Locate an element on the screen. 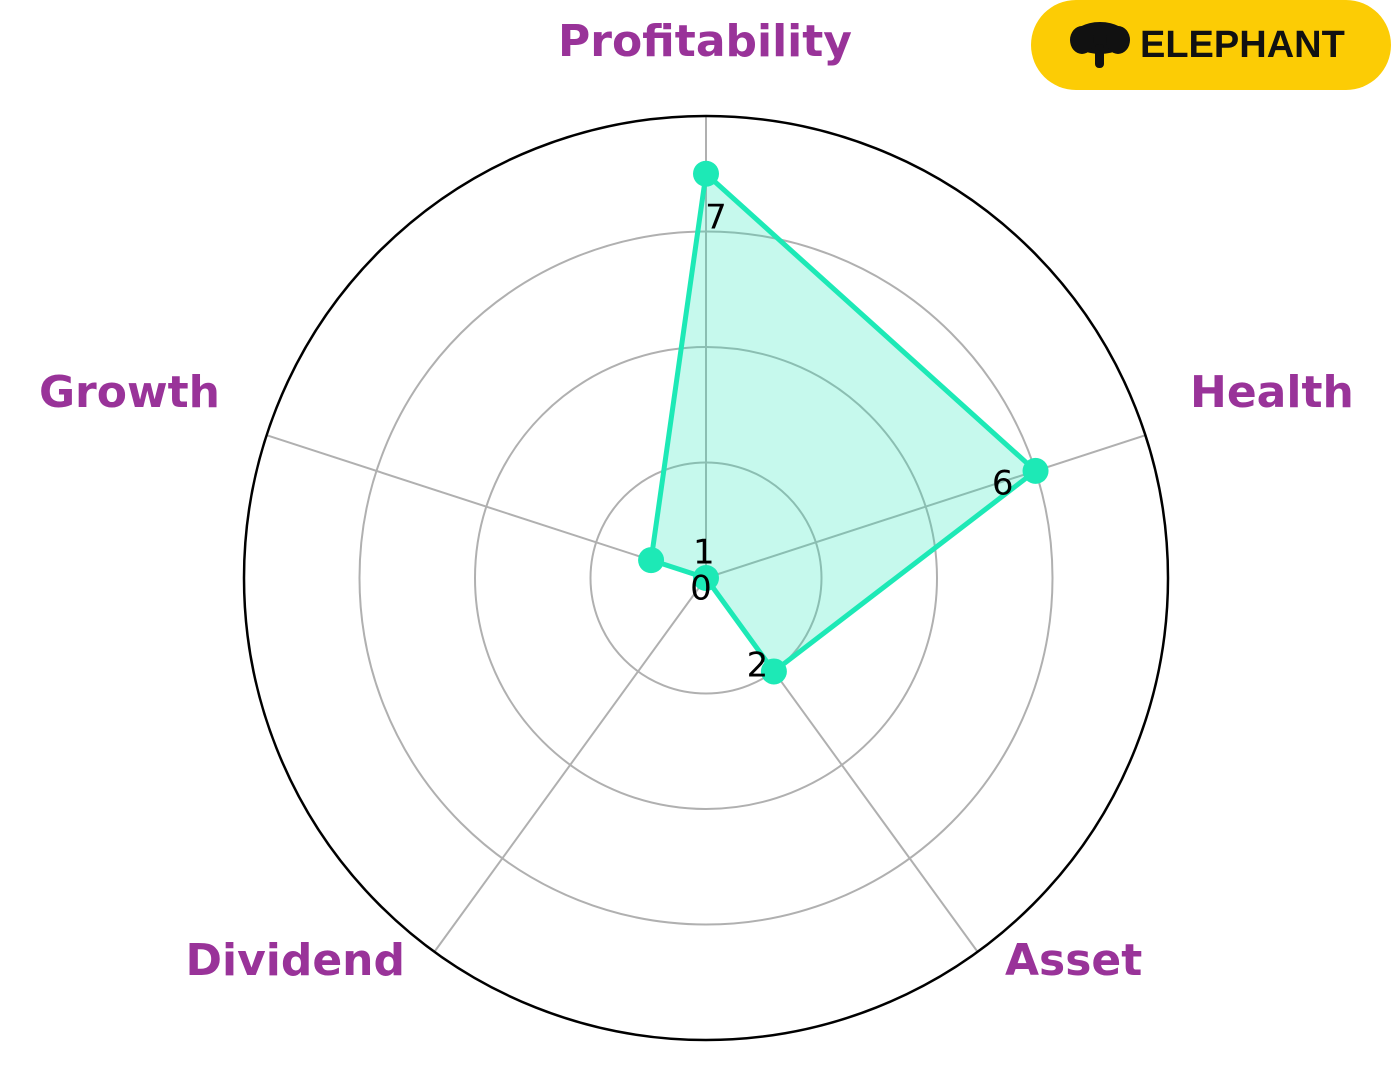 The width and height of the screenshot is (1391, 1065). logo-badge is located at coordinates (1211, 45).